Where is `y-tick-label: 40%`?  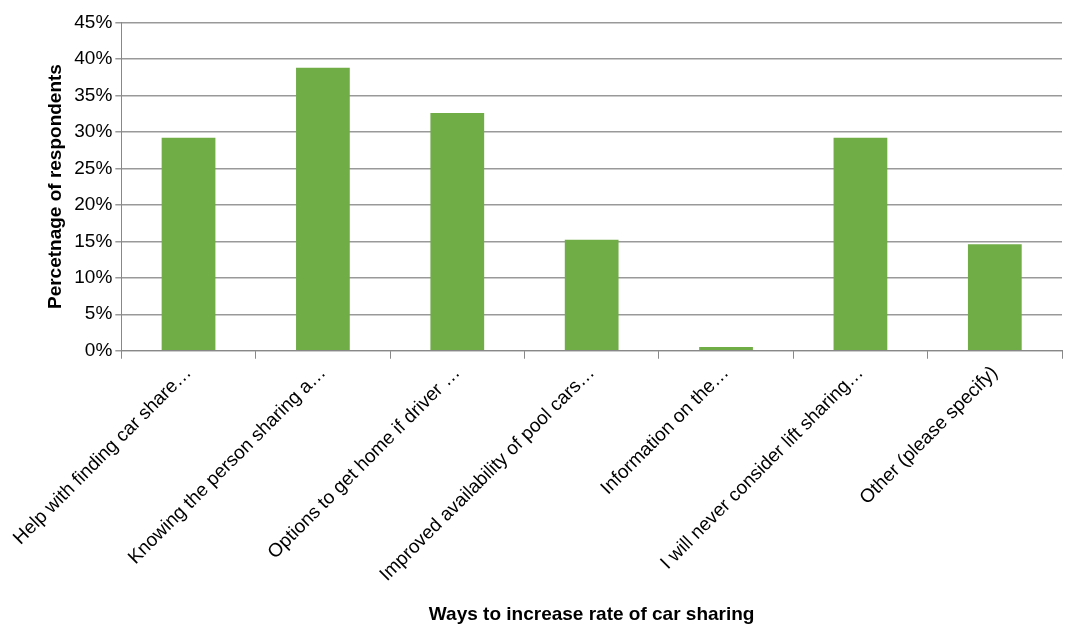 y-tick-label: 40% is located at coordinates (93, 58).